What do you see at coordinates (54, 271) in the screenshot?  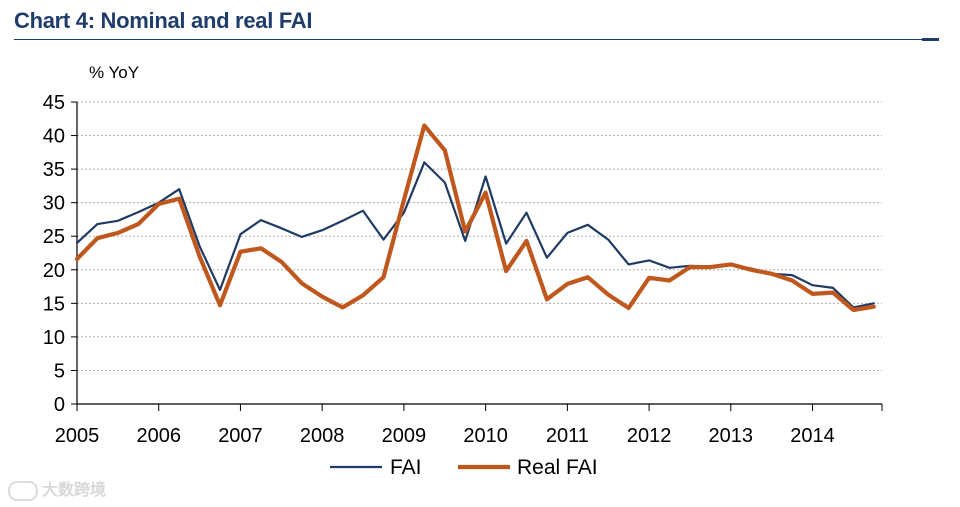 I see `y-tick-label: 20` at bounding box center [54, 271].